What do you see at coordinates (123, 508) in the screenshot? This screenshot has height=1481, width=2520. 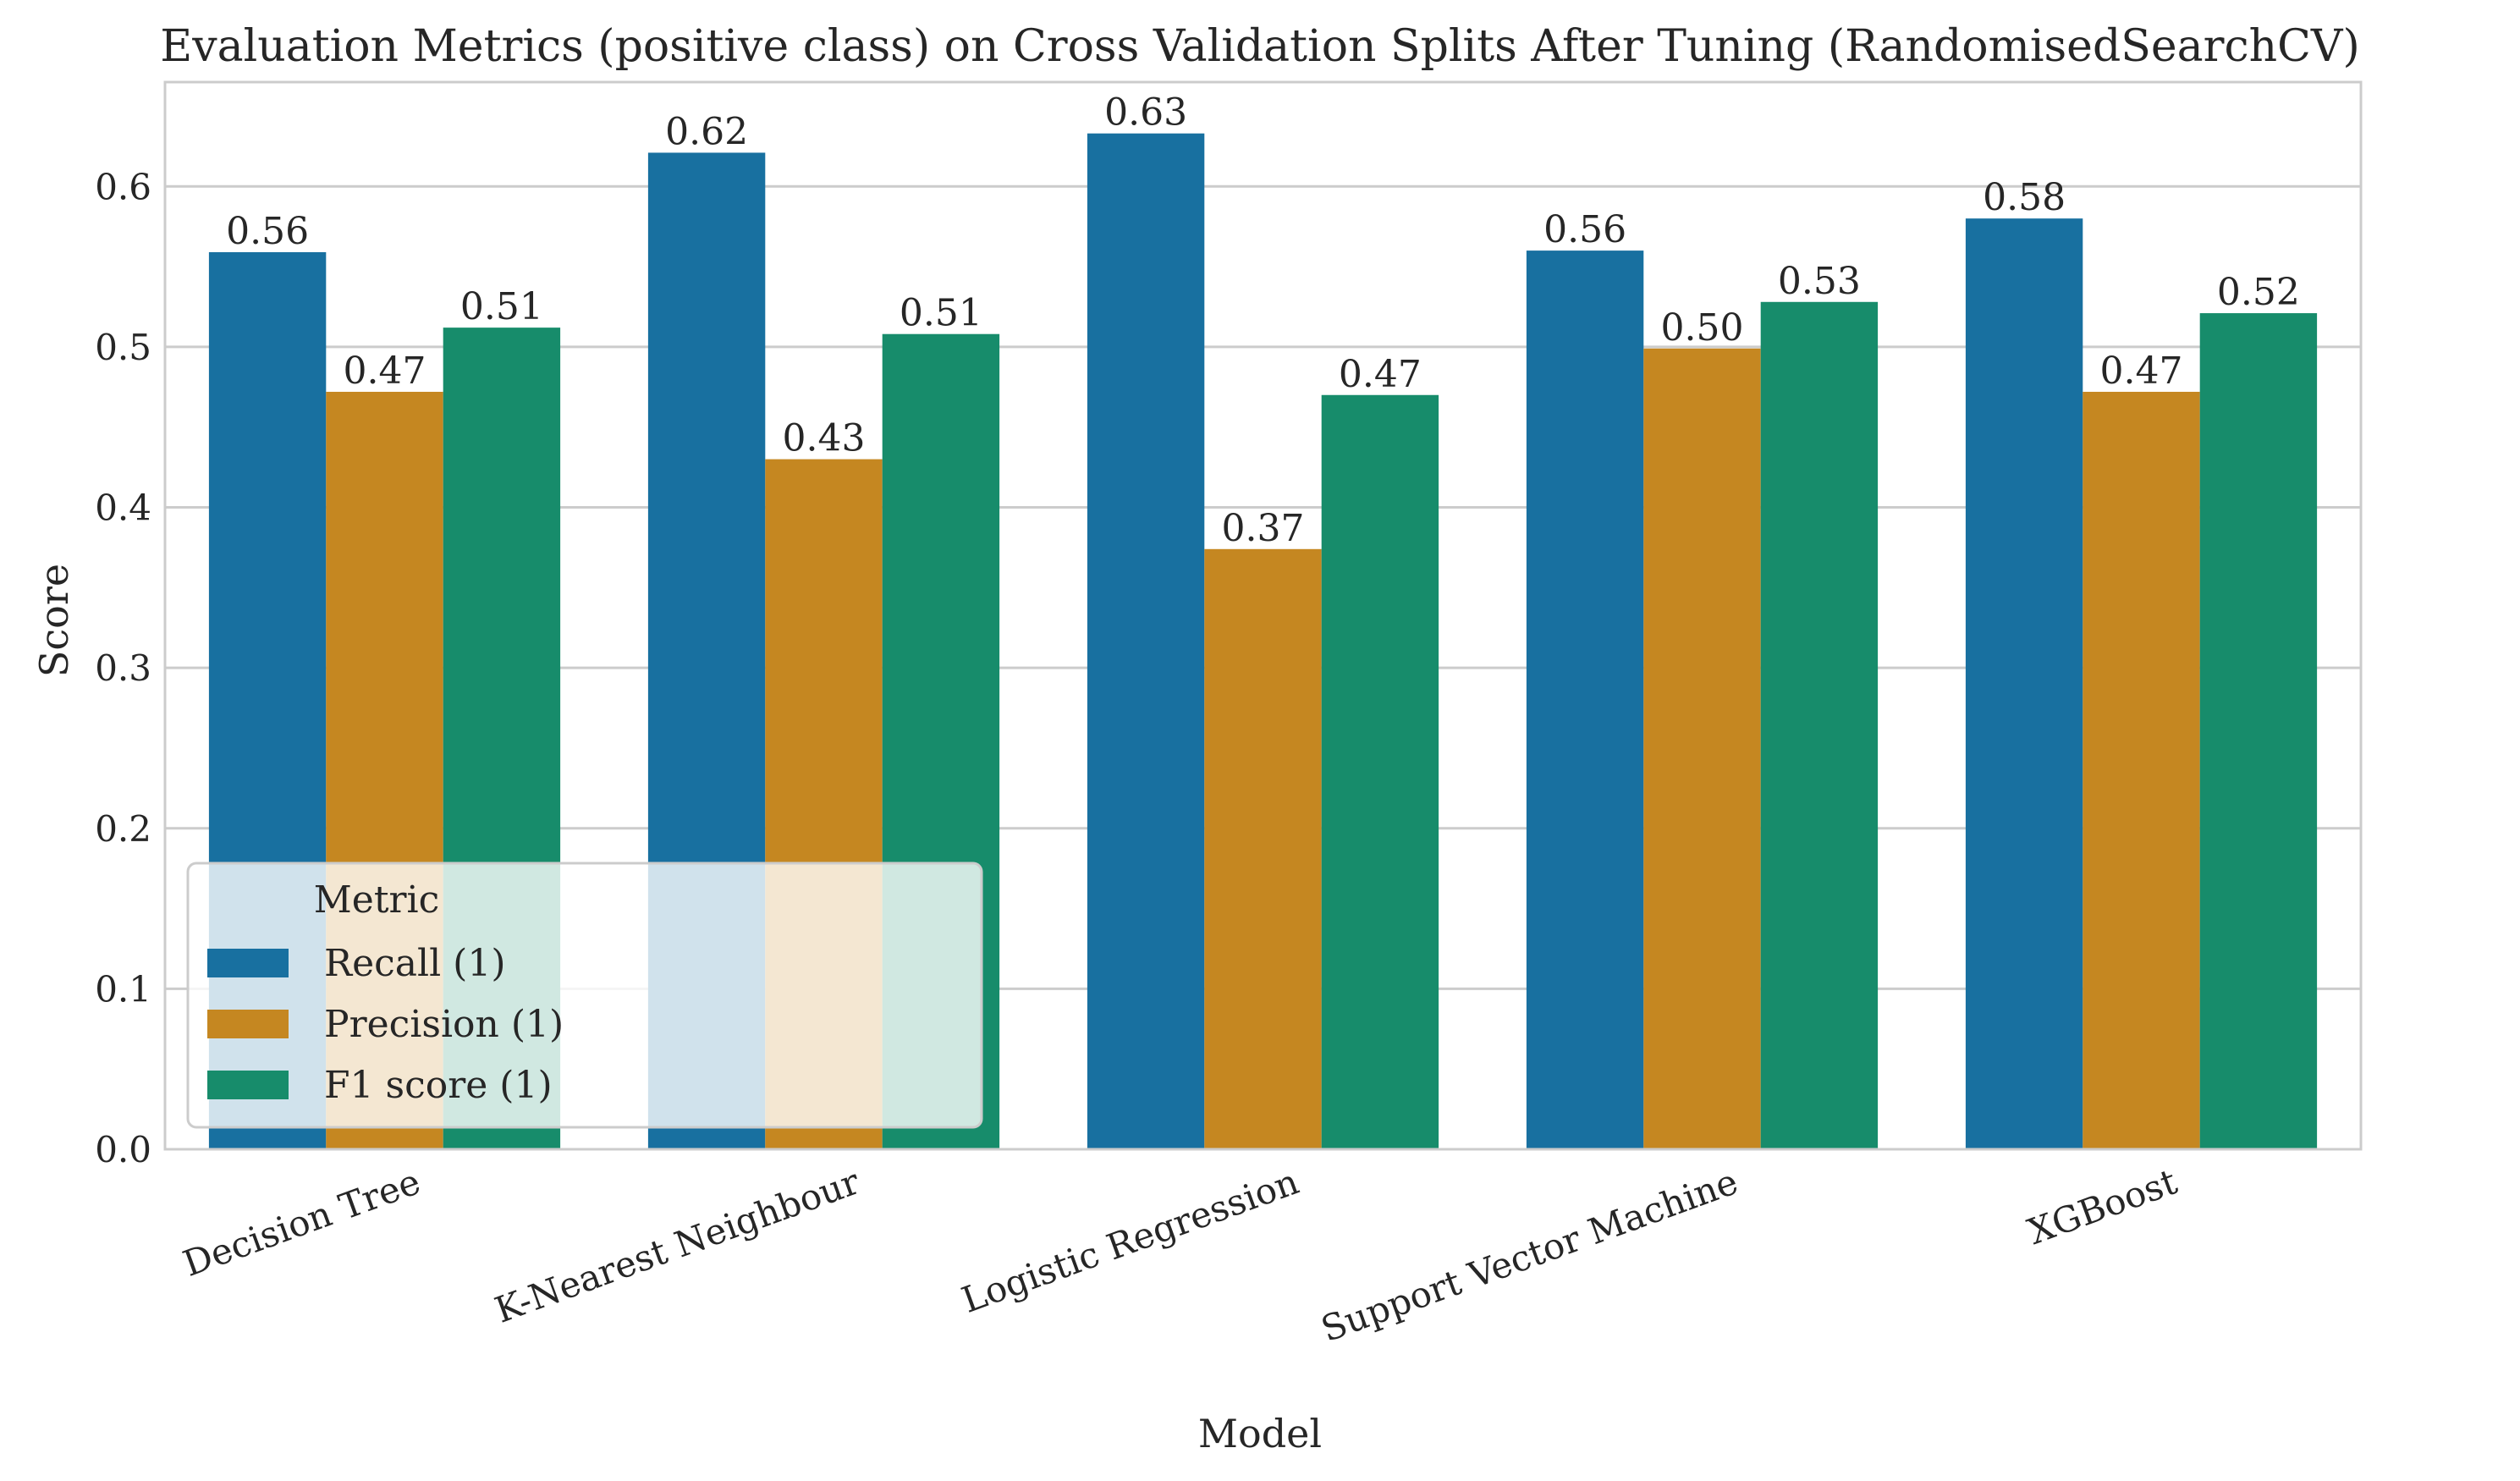 I see `y-tick-label: 0.4` at bounding box center [123, 508].